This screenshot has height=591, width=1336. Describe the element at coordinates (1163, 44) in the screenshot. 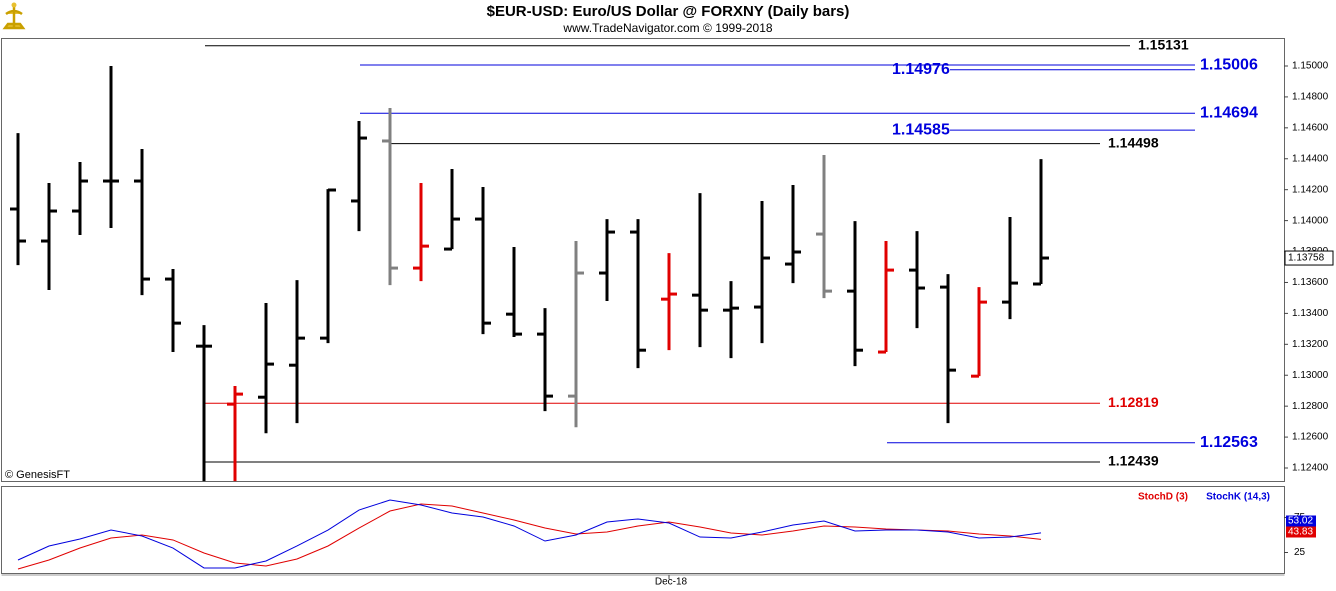

I see `price-level-label: 1.15131` at that location.